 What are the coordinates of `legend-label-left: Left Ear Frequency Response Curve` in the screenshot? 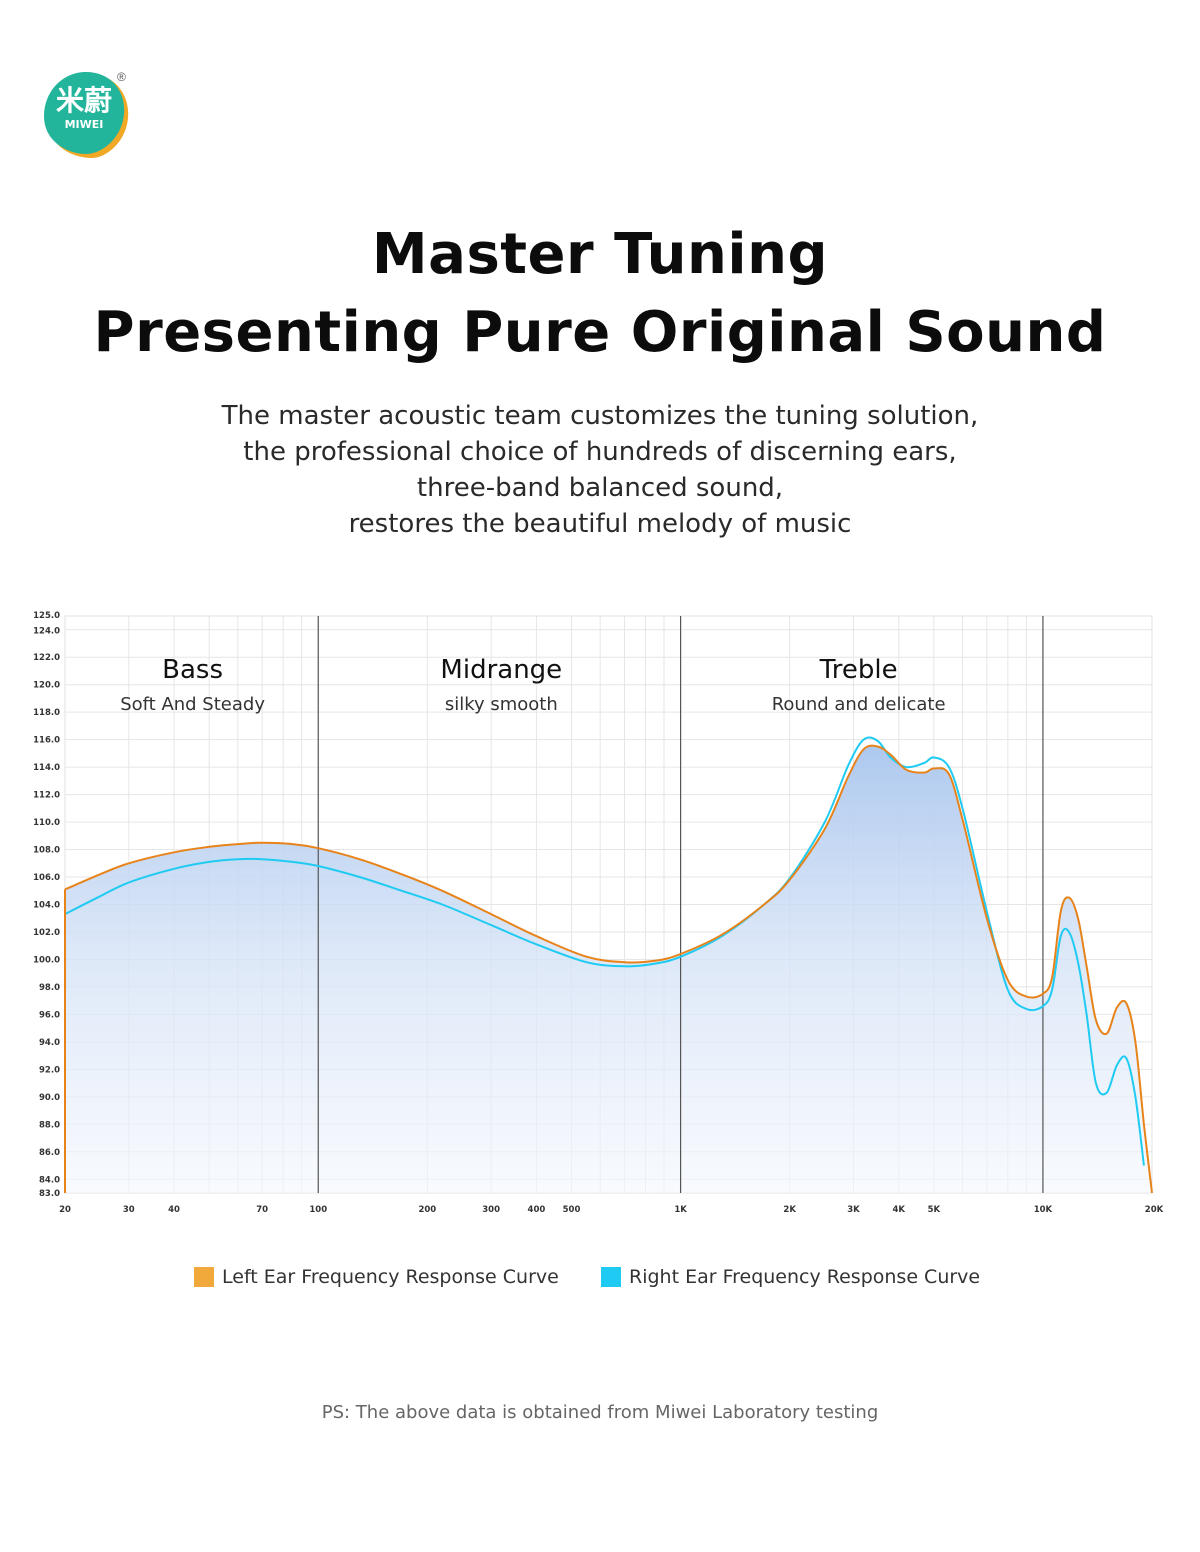 It's located at (390, 1277).